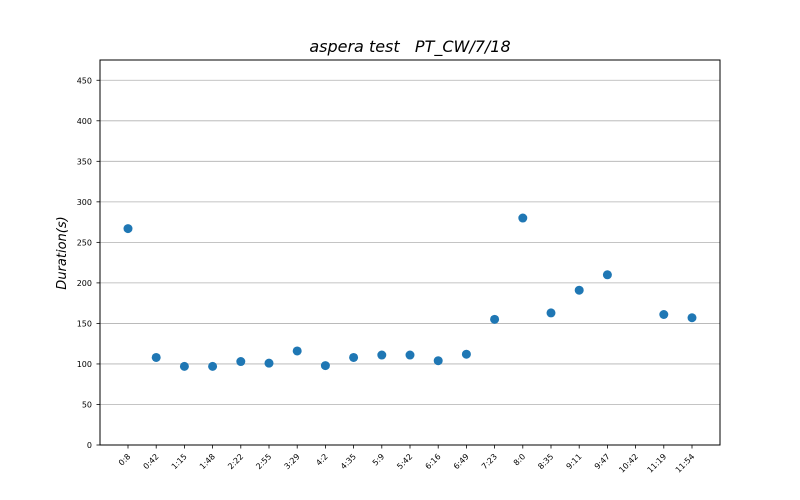  What do you see at coordinates (84, 80) in the screenshot?
I see `y-tick-label: 450` at bounding box center [84, 80].